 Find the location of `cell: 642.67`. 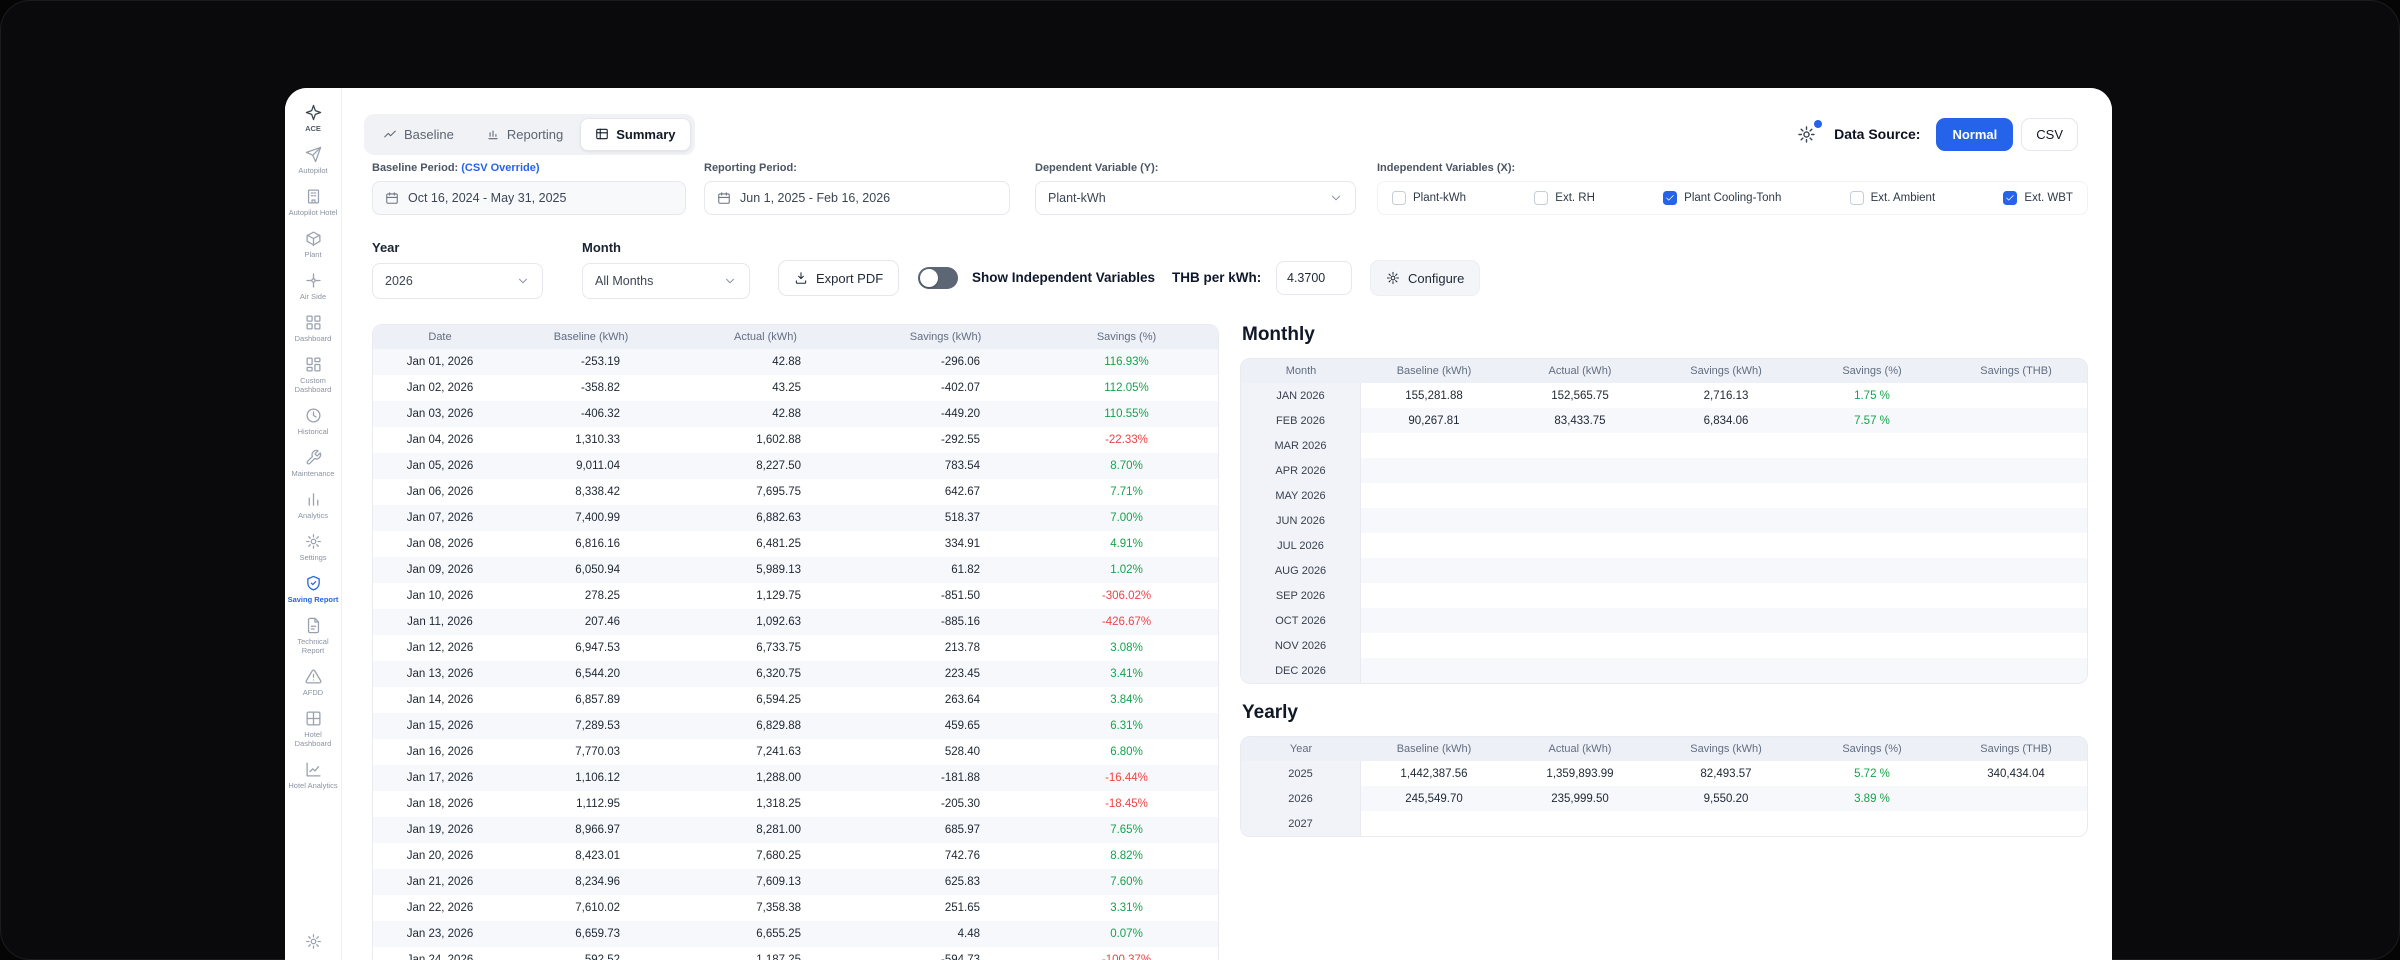

cell: 642.67 is located at coordinates (962, 492).